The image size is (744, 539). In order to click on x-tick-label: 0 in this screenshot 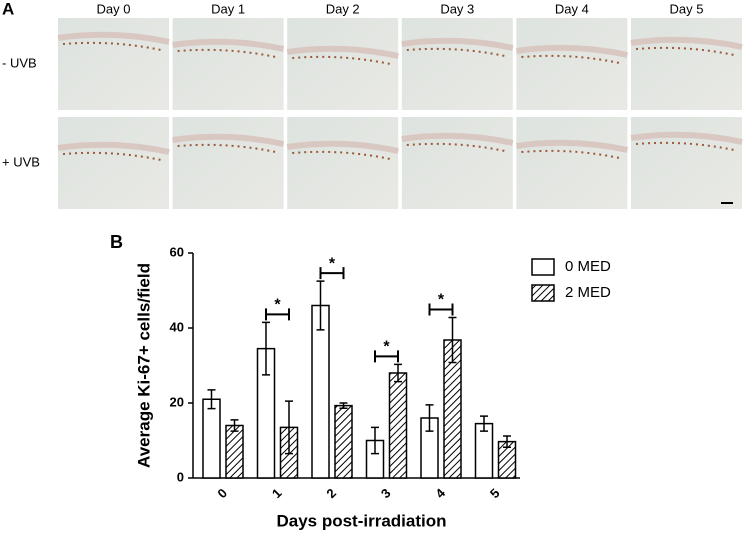, I will do `click(222, 493)`.